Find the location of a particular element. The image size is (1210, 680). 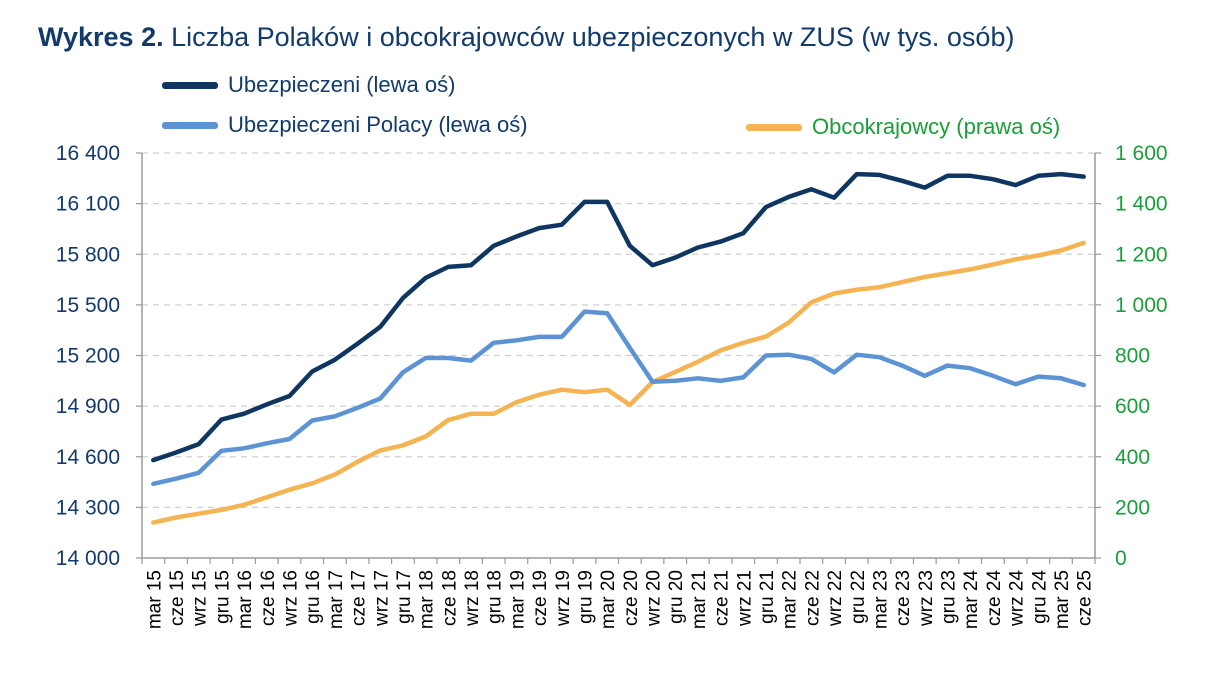

x-tick-label: gru 24 is located at coordinates (1039, 597).